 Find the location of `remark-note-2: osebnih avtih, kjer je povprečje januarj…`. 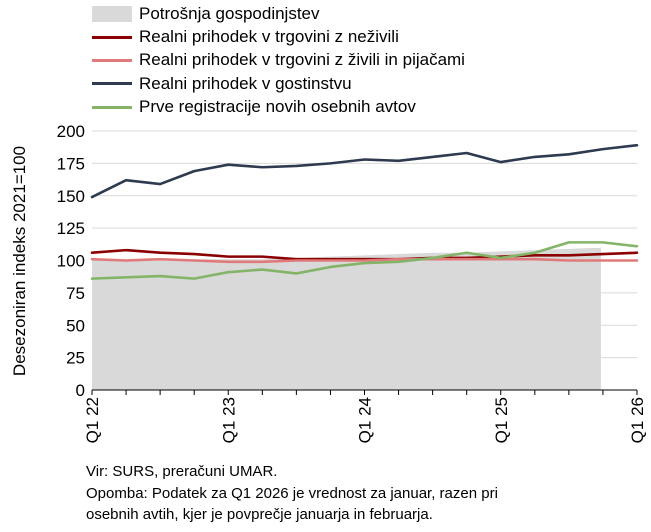

remark-note-2: osebnih avtih, kjer je povprečje januarj… is located at coordinates (259, 514).